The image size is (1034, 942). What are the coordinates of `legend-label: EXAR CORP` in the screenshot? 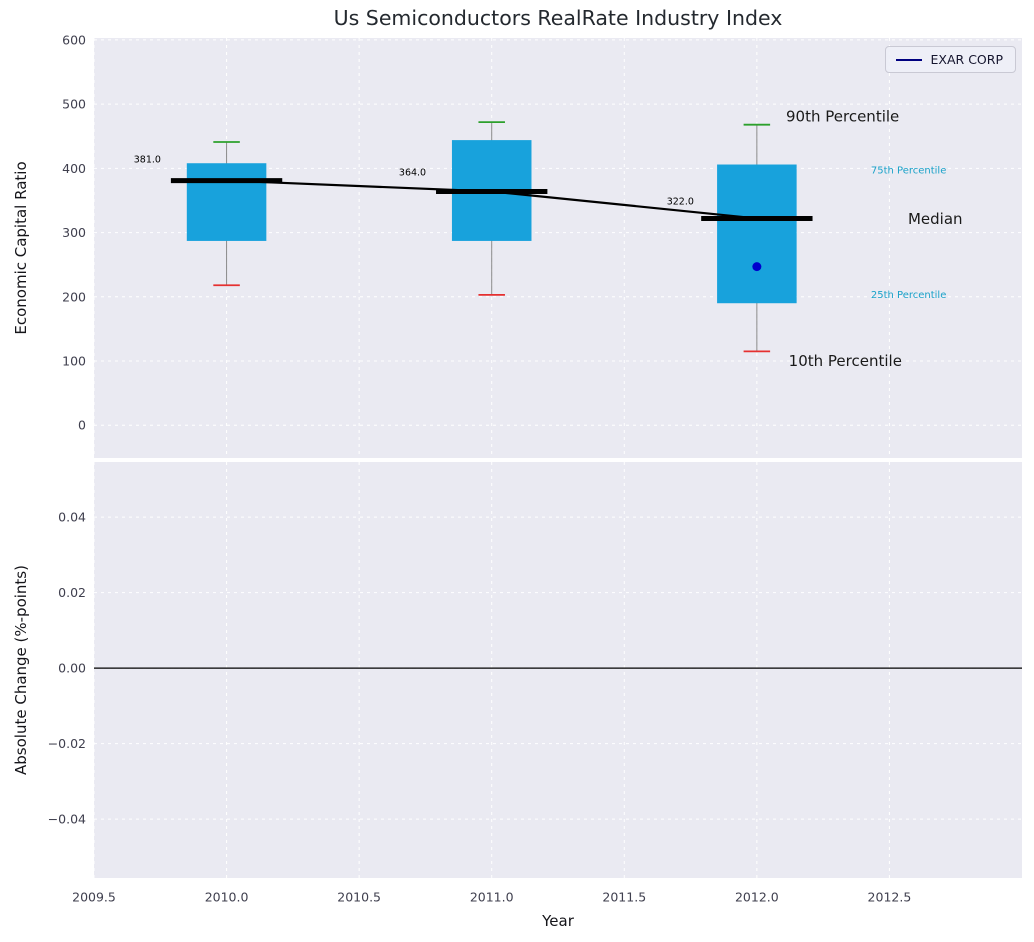 It's located at (966, 59).